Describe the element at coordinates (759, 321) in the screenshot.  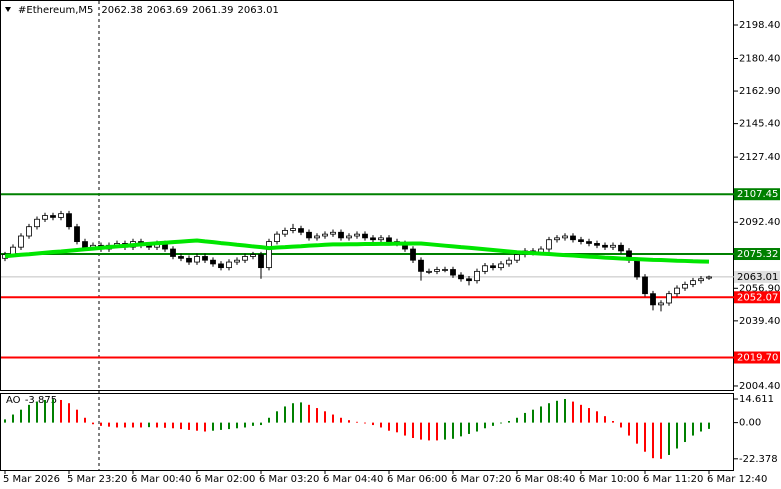
I see `y-tick-label: 2039.40` at that location.